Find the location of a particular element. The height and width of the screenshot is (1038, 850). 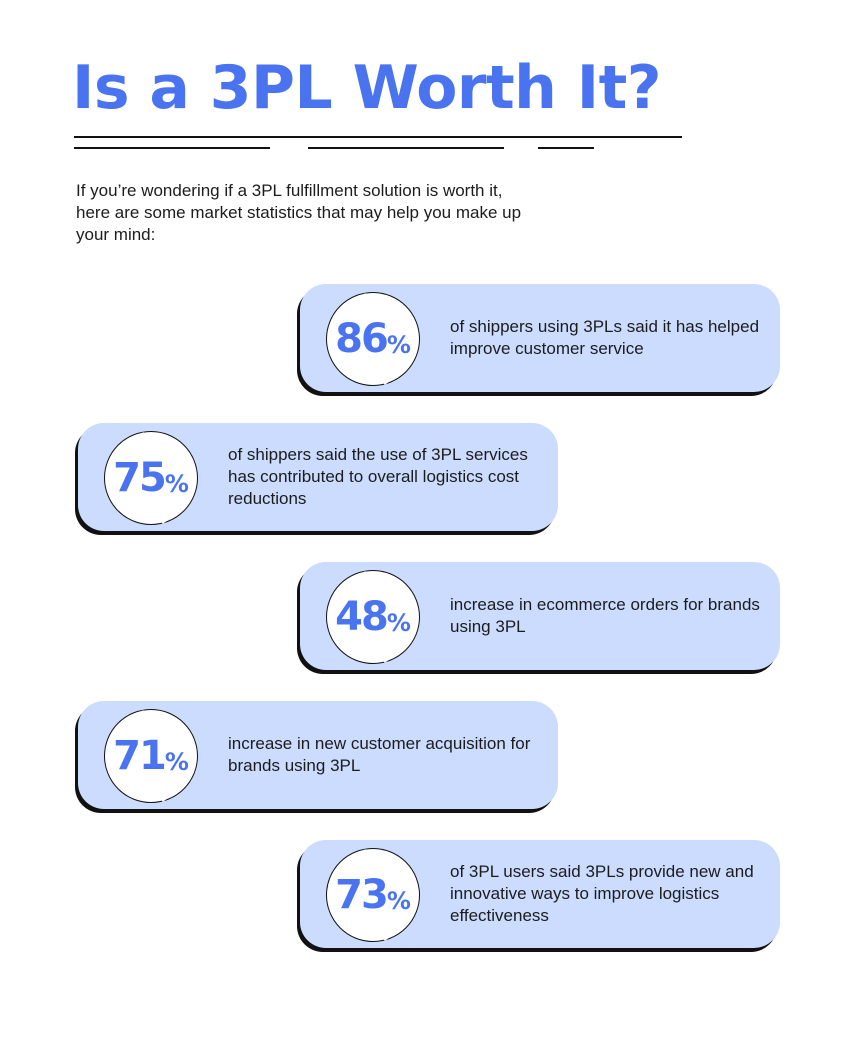

stat-circle: 48% is located at coordinates (373, 617).